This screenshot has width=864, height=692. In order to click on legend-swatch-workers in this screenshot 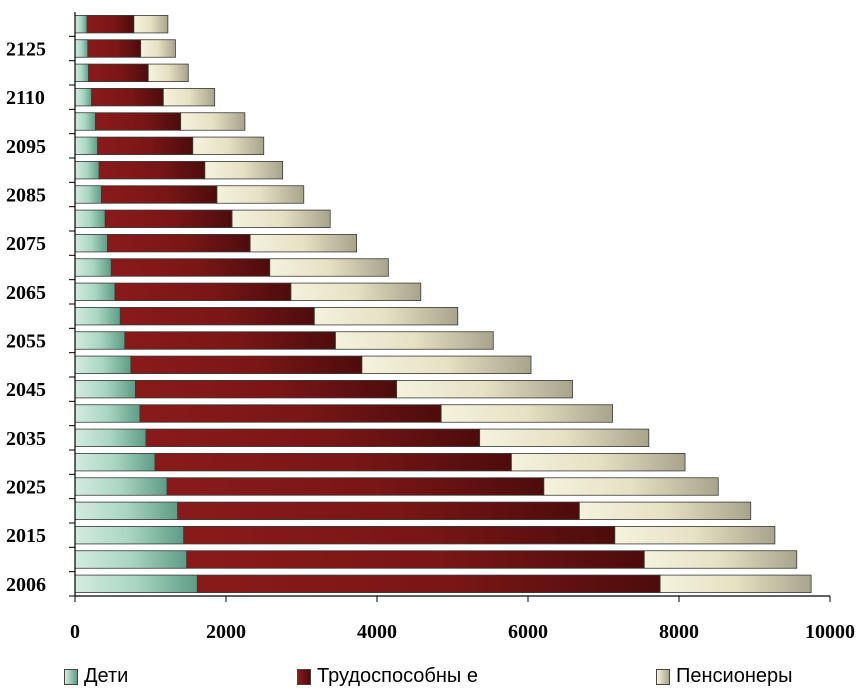, I will do `click(304, 676)`.